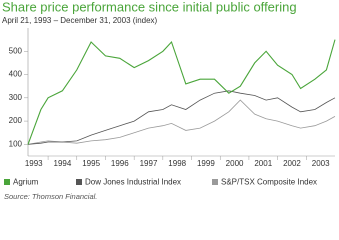 This screenshot has height=240, width=339. Describe the element at coordinates (16, 120) in the screenshot. I see `y-tick-label: 200` at that location.